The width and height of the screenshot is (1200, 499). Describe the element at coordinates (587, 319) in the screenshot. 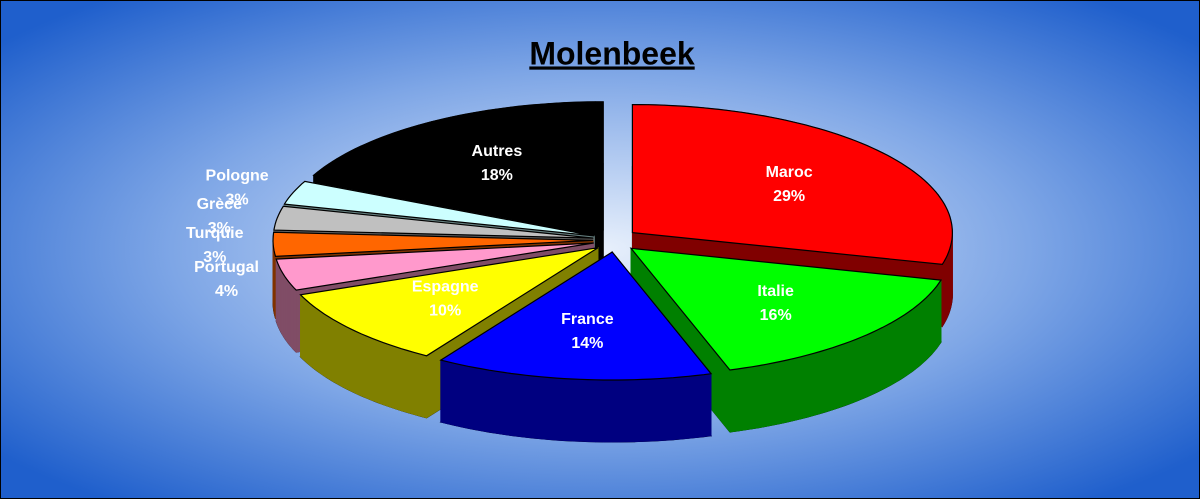

I see `slice-label: France` at that location.